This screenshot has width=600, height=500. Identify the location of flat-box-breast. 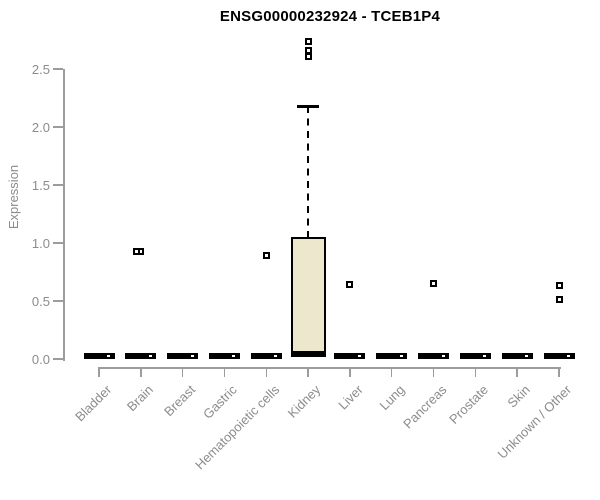
(183, 356).